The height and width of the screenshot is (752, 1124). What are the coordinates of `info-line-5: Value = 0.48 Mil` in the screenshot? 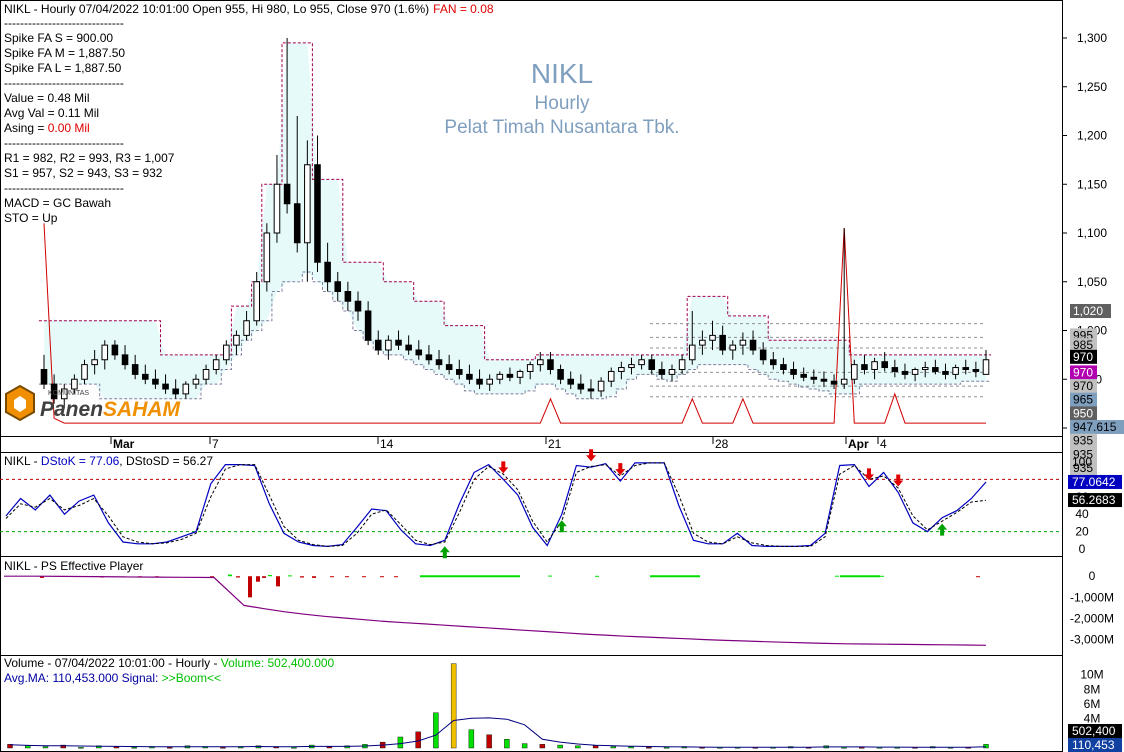 It's located at (47, 98).